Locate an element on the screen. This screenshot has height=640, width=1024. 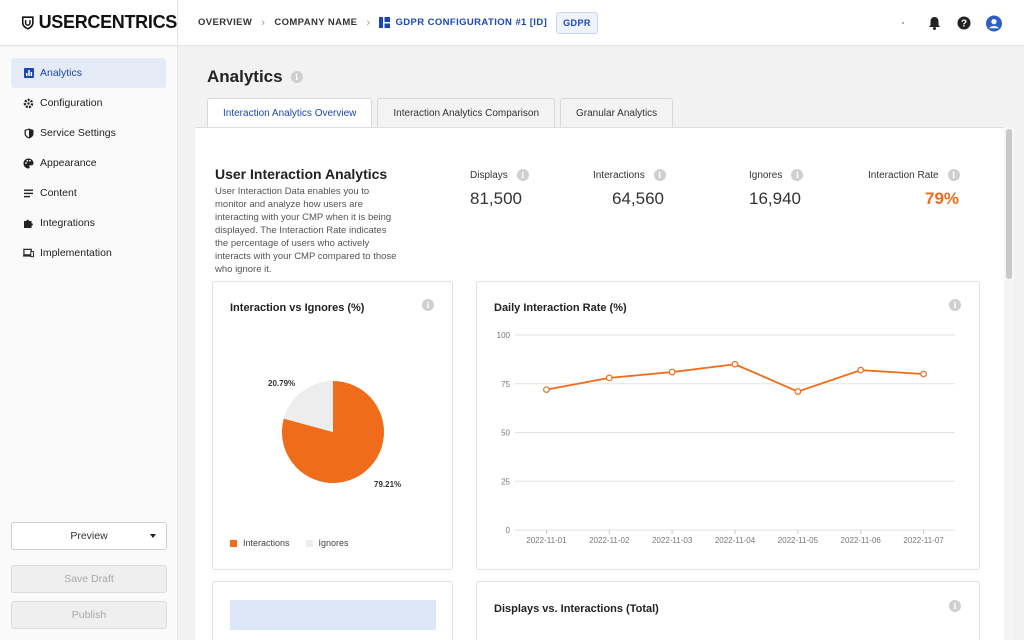
pie-data-label-ignores: 20.79% is located at coordinates (281, 383).